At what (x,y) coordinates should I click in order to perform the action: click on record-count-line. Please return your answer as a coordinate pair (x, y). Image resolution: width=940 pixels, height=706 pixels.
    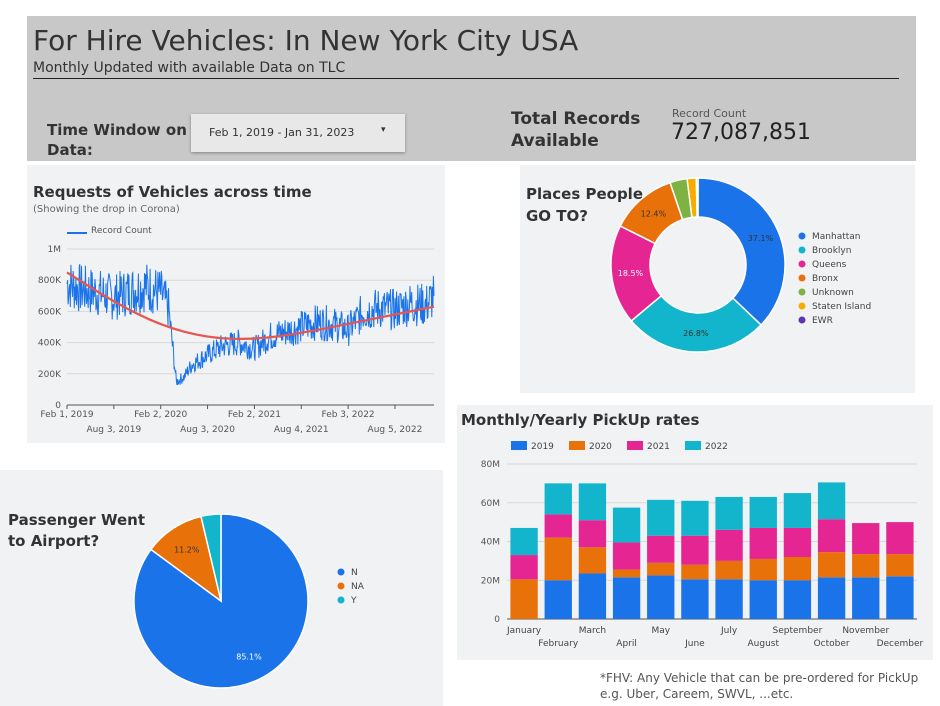
    Looking at the image, I should click on (250, 325).